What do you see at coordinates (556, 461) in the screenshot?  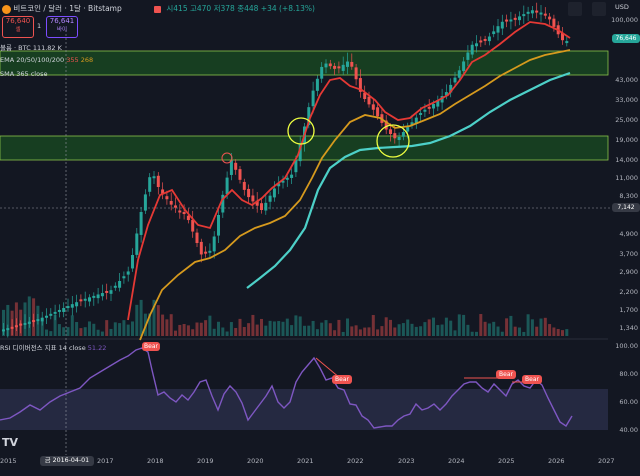 I see `time-label: 2026` at bounding box center [556, 461].